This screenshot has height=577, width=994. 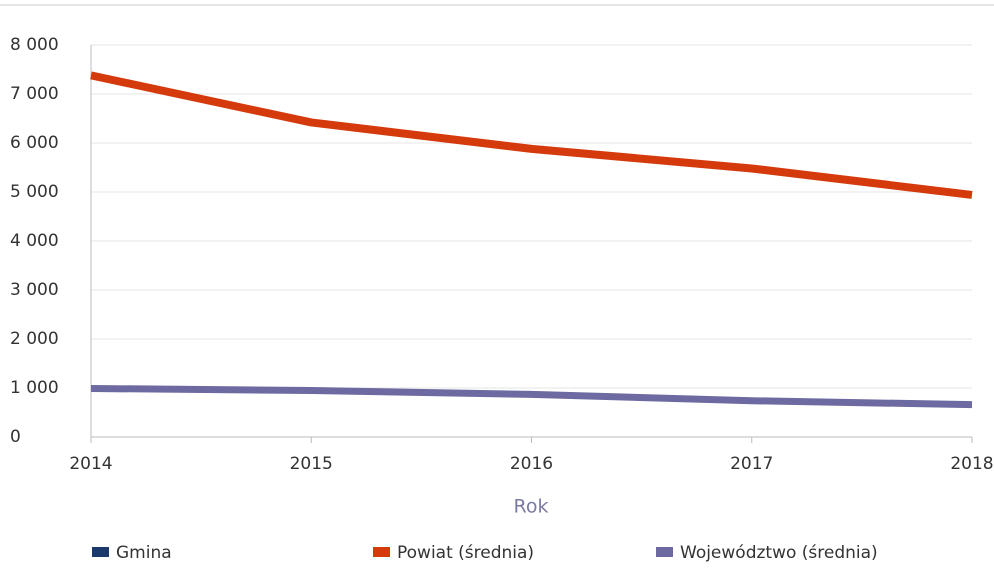 I want to click on x-axis-title: Rok, so click(x=531, y=507).